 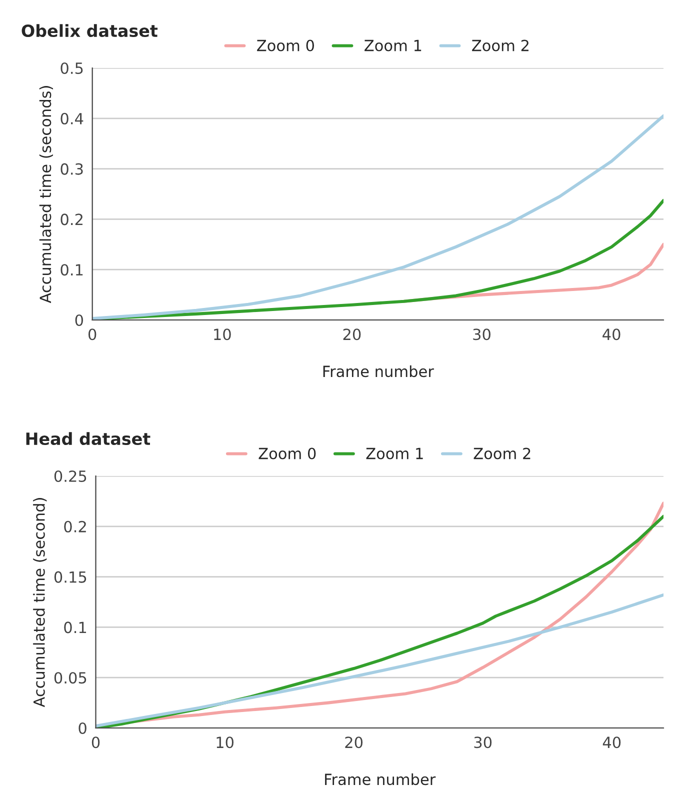 I want to click on y-tick-label: 0.15, so click(x=70, y=577).